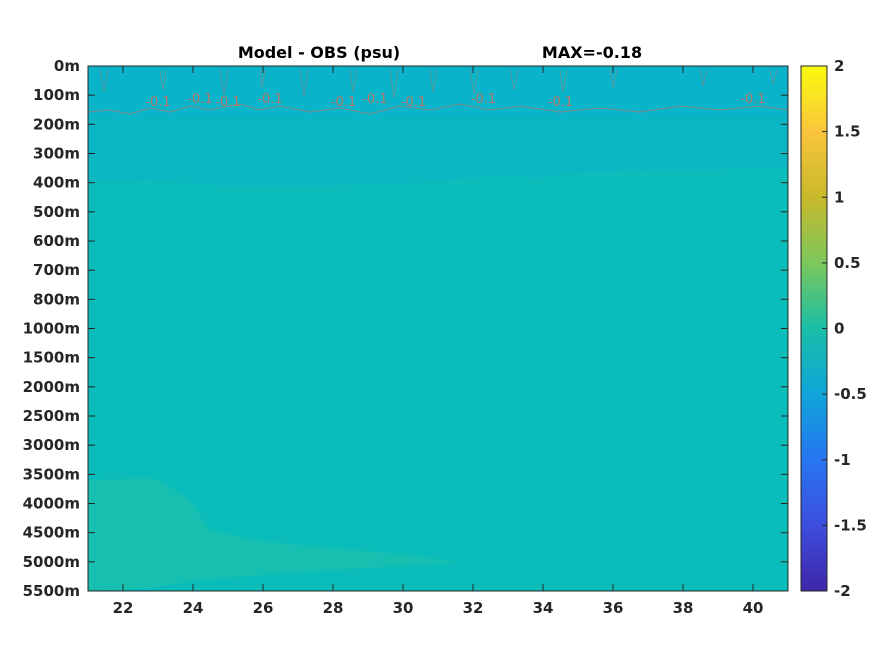 The width and height of the screenshot is (875, 656). Describe the element at coordinates (847, 132) in the screenshot. I see `colorbar-tick-label: 1.5` at that location.